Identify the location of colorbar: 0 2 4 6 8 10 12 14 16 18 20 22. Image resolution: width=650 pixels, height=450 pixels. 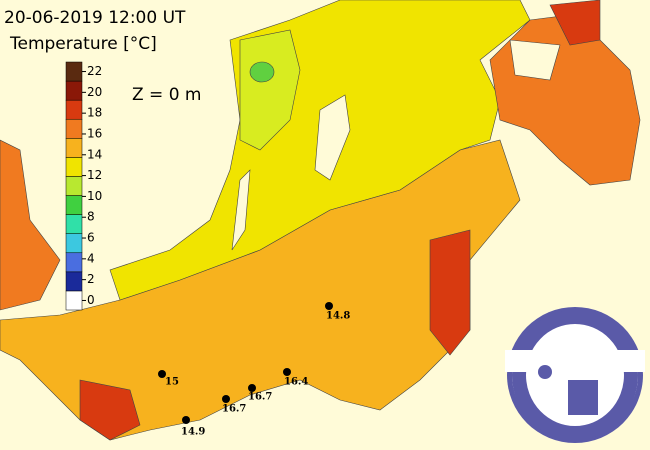
(83, 186).